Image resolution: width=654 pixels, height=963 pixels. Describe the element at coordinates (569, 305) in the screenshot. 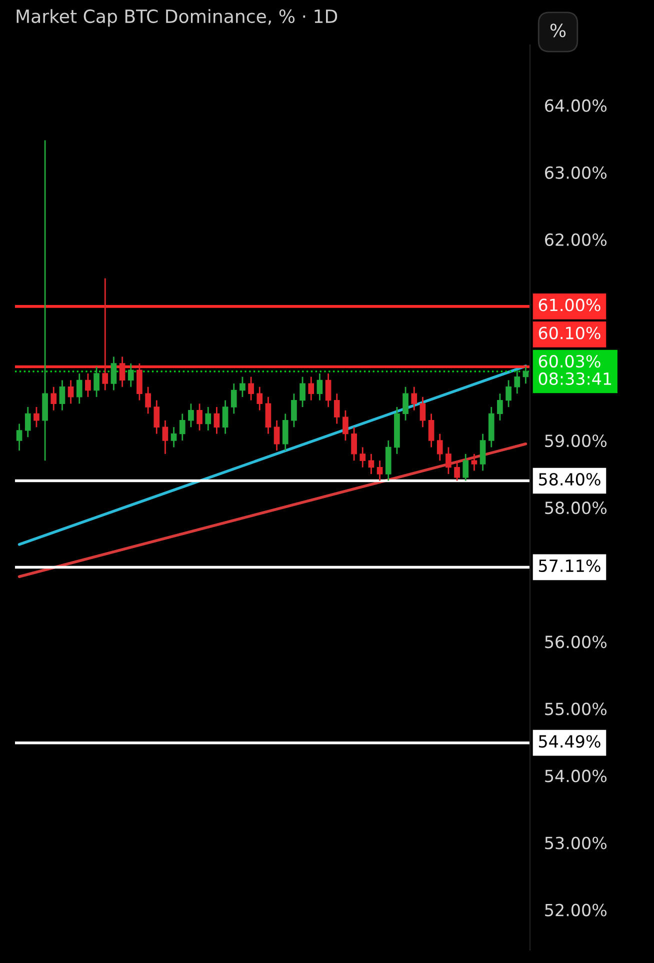

I see `ref-line-label: 61.00%` at that location.